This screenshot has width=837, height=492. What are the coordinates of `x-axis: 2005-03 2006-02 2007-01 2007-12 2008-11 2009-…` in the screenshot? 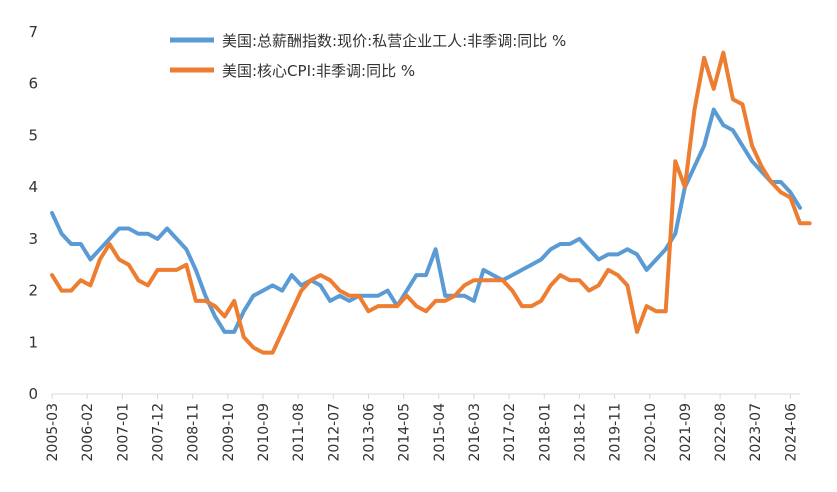 It's located at (422, 427).